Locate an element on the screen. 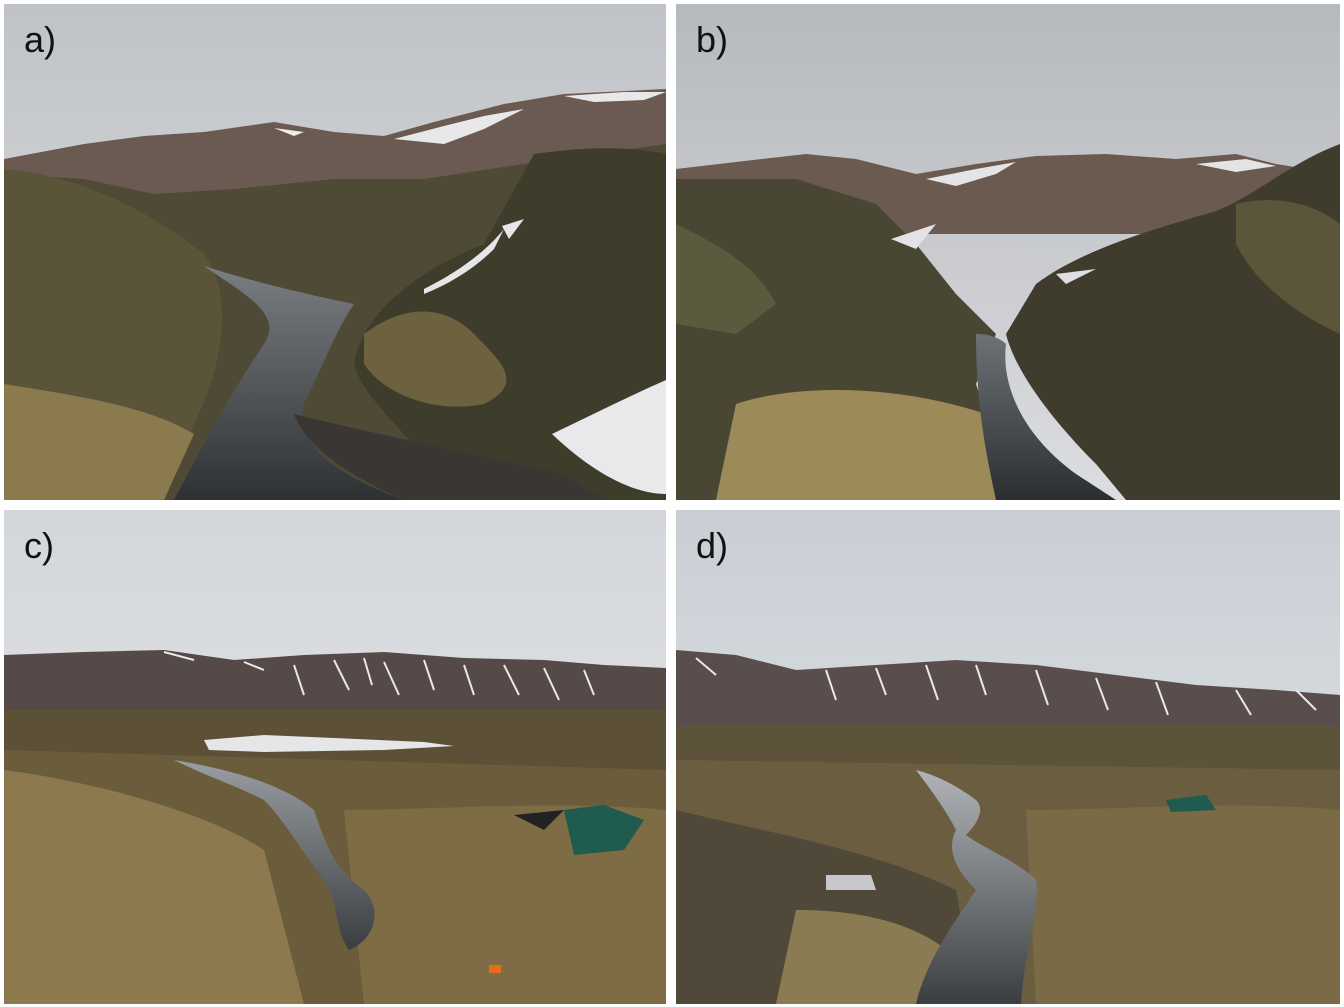  panel-label: c) is located at coordinates (39, 545).